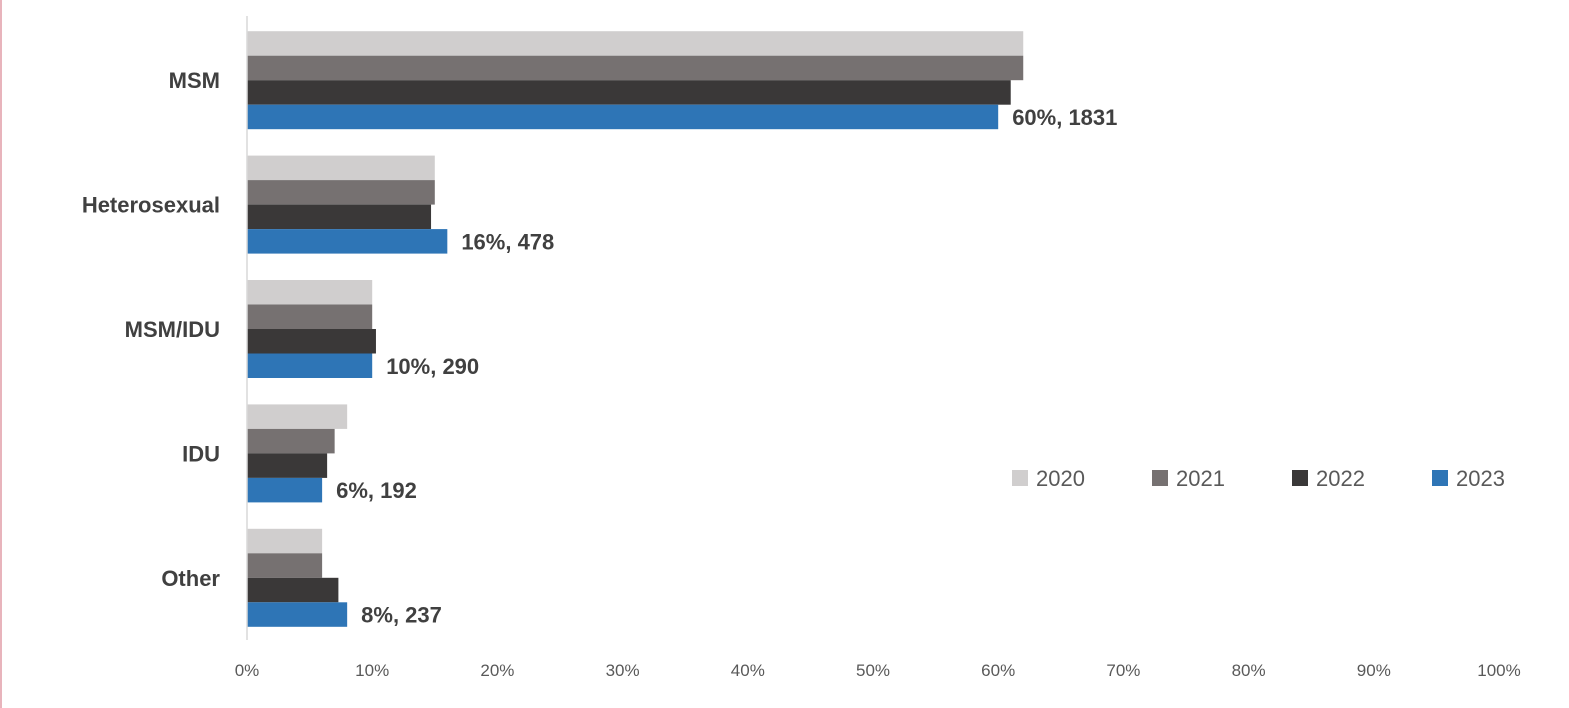 This screenshot has height=708, width=1569. Describe the element at coordinates (201, 453) in the screenshot. I see `category-label-idu: IDU` at that location.